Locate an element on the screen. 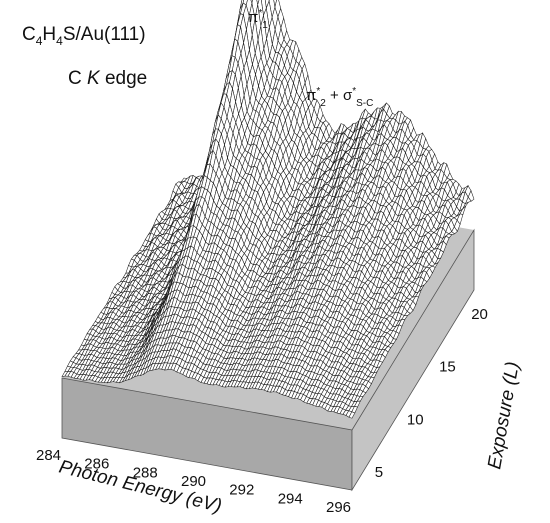 This screenshot has height=523, width=550. y-tick-label: 15 is located at coordinates (447, 367).